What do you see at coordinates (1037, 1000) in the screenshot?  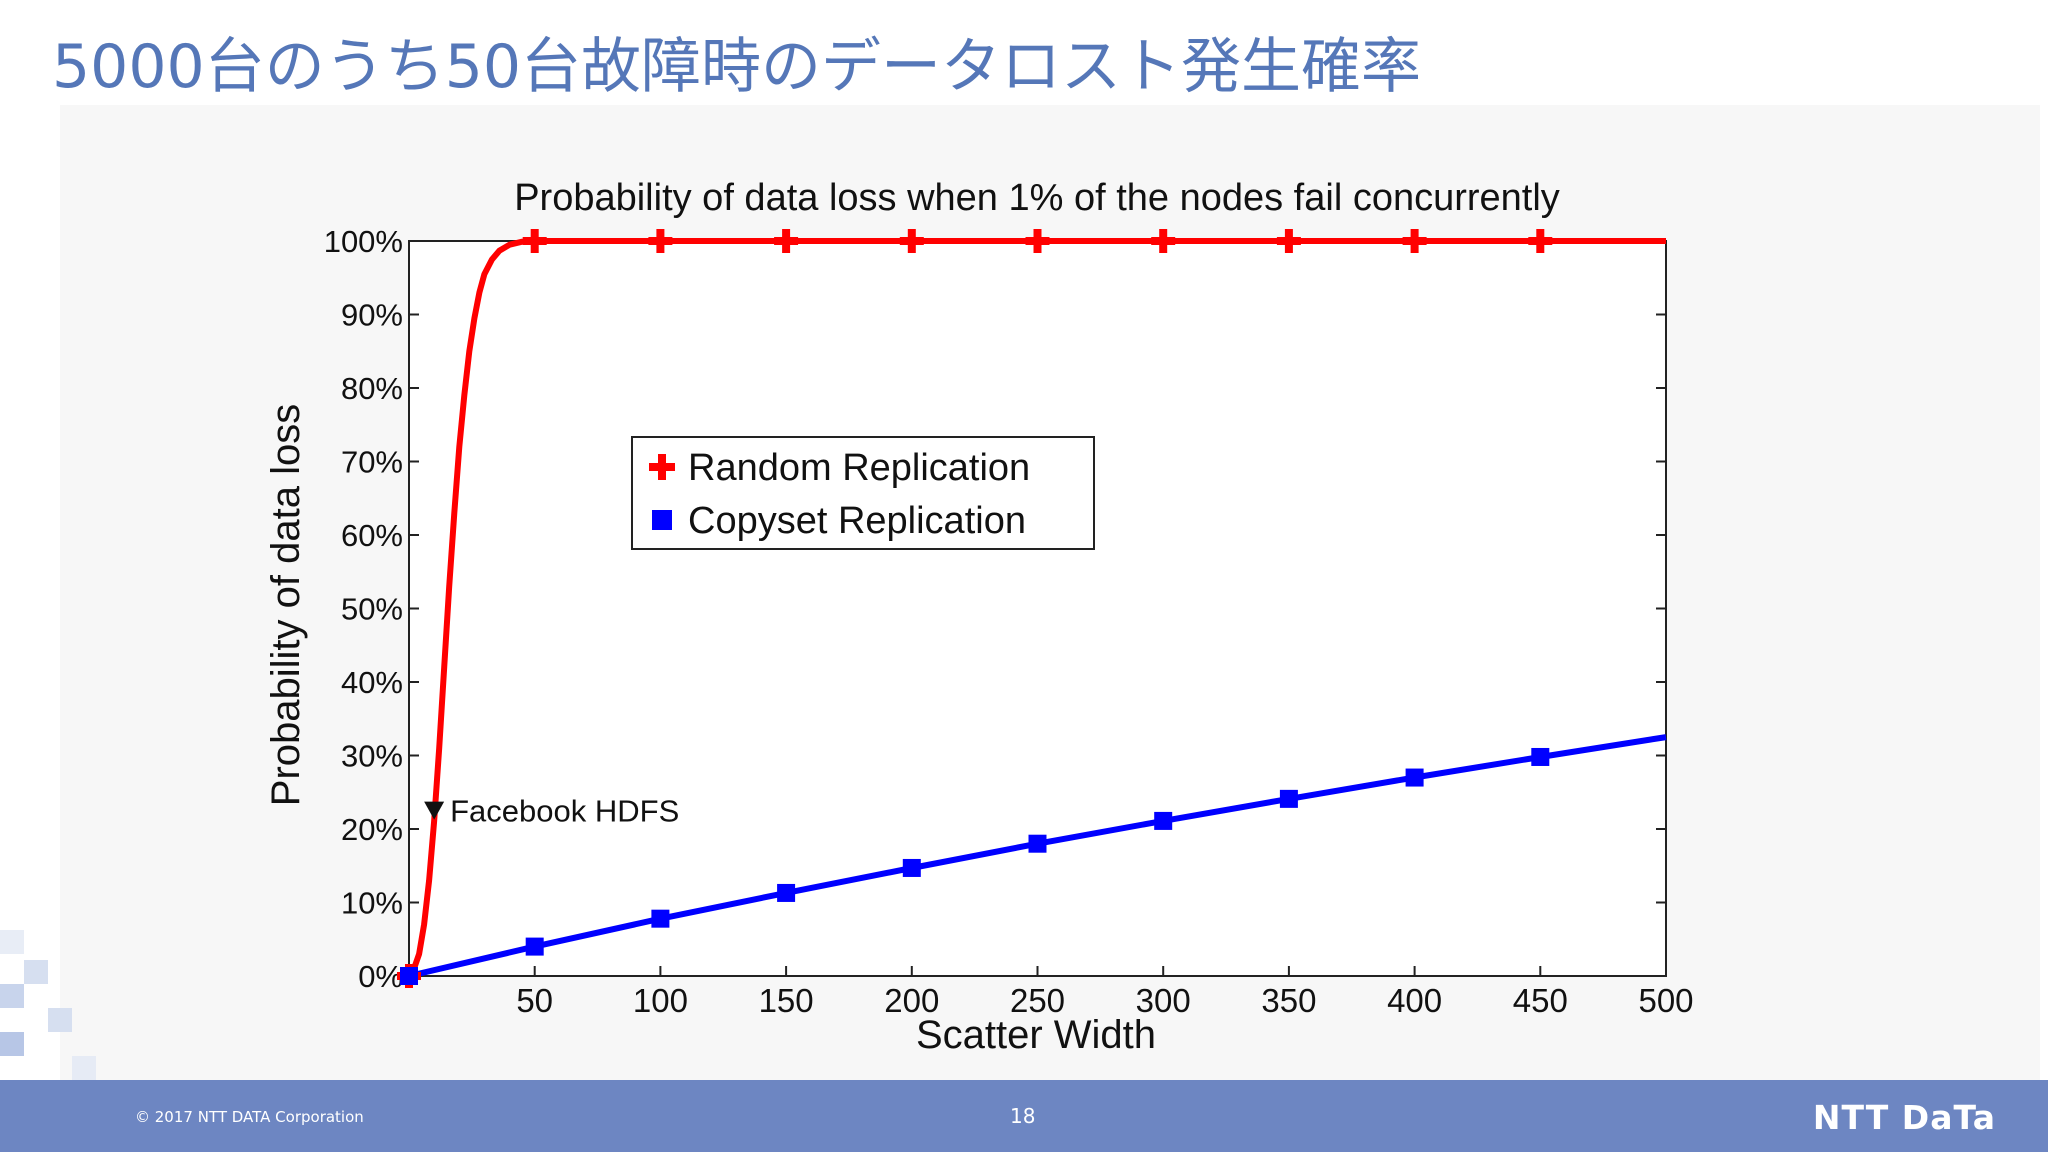 I see `x-tick-label: 250` at bounding box center [1037, 1000].